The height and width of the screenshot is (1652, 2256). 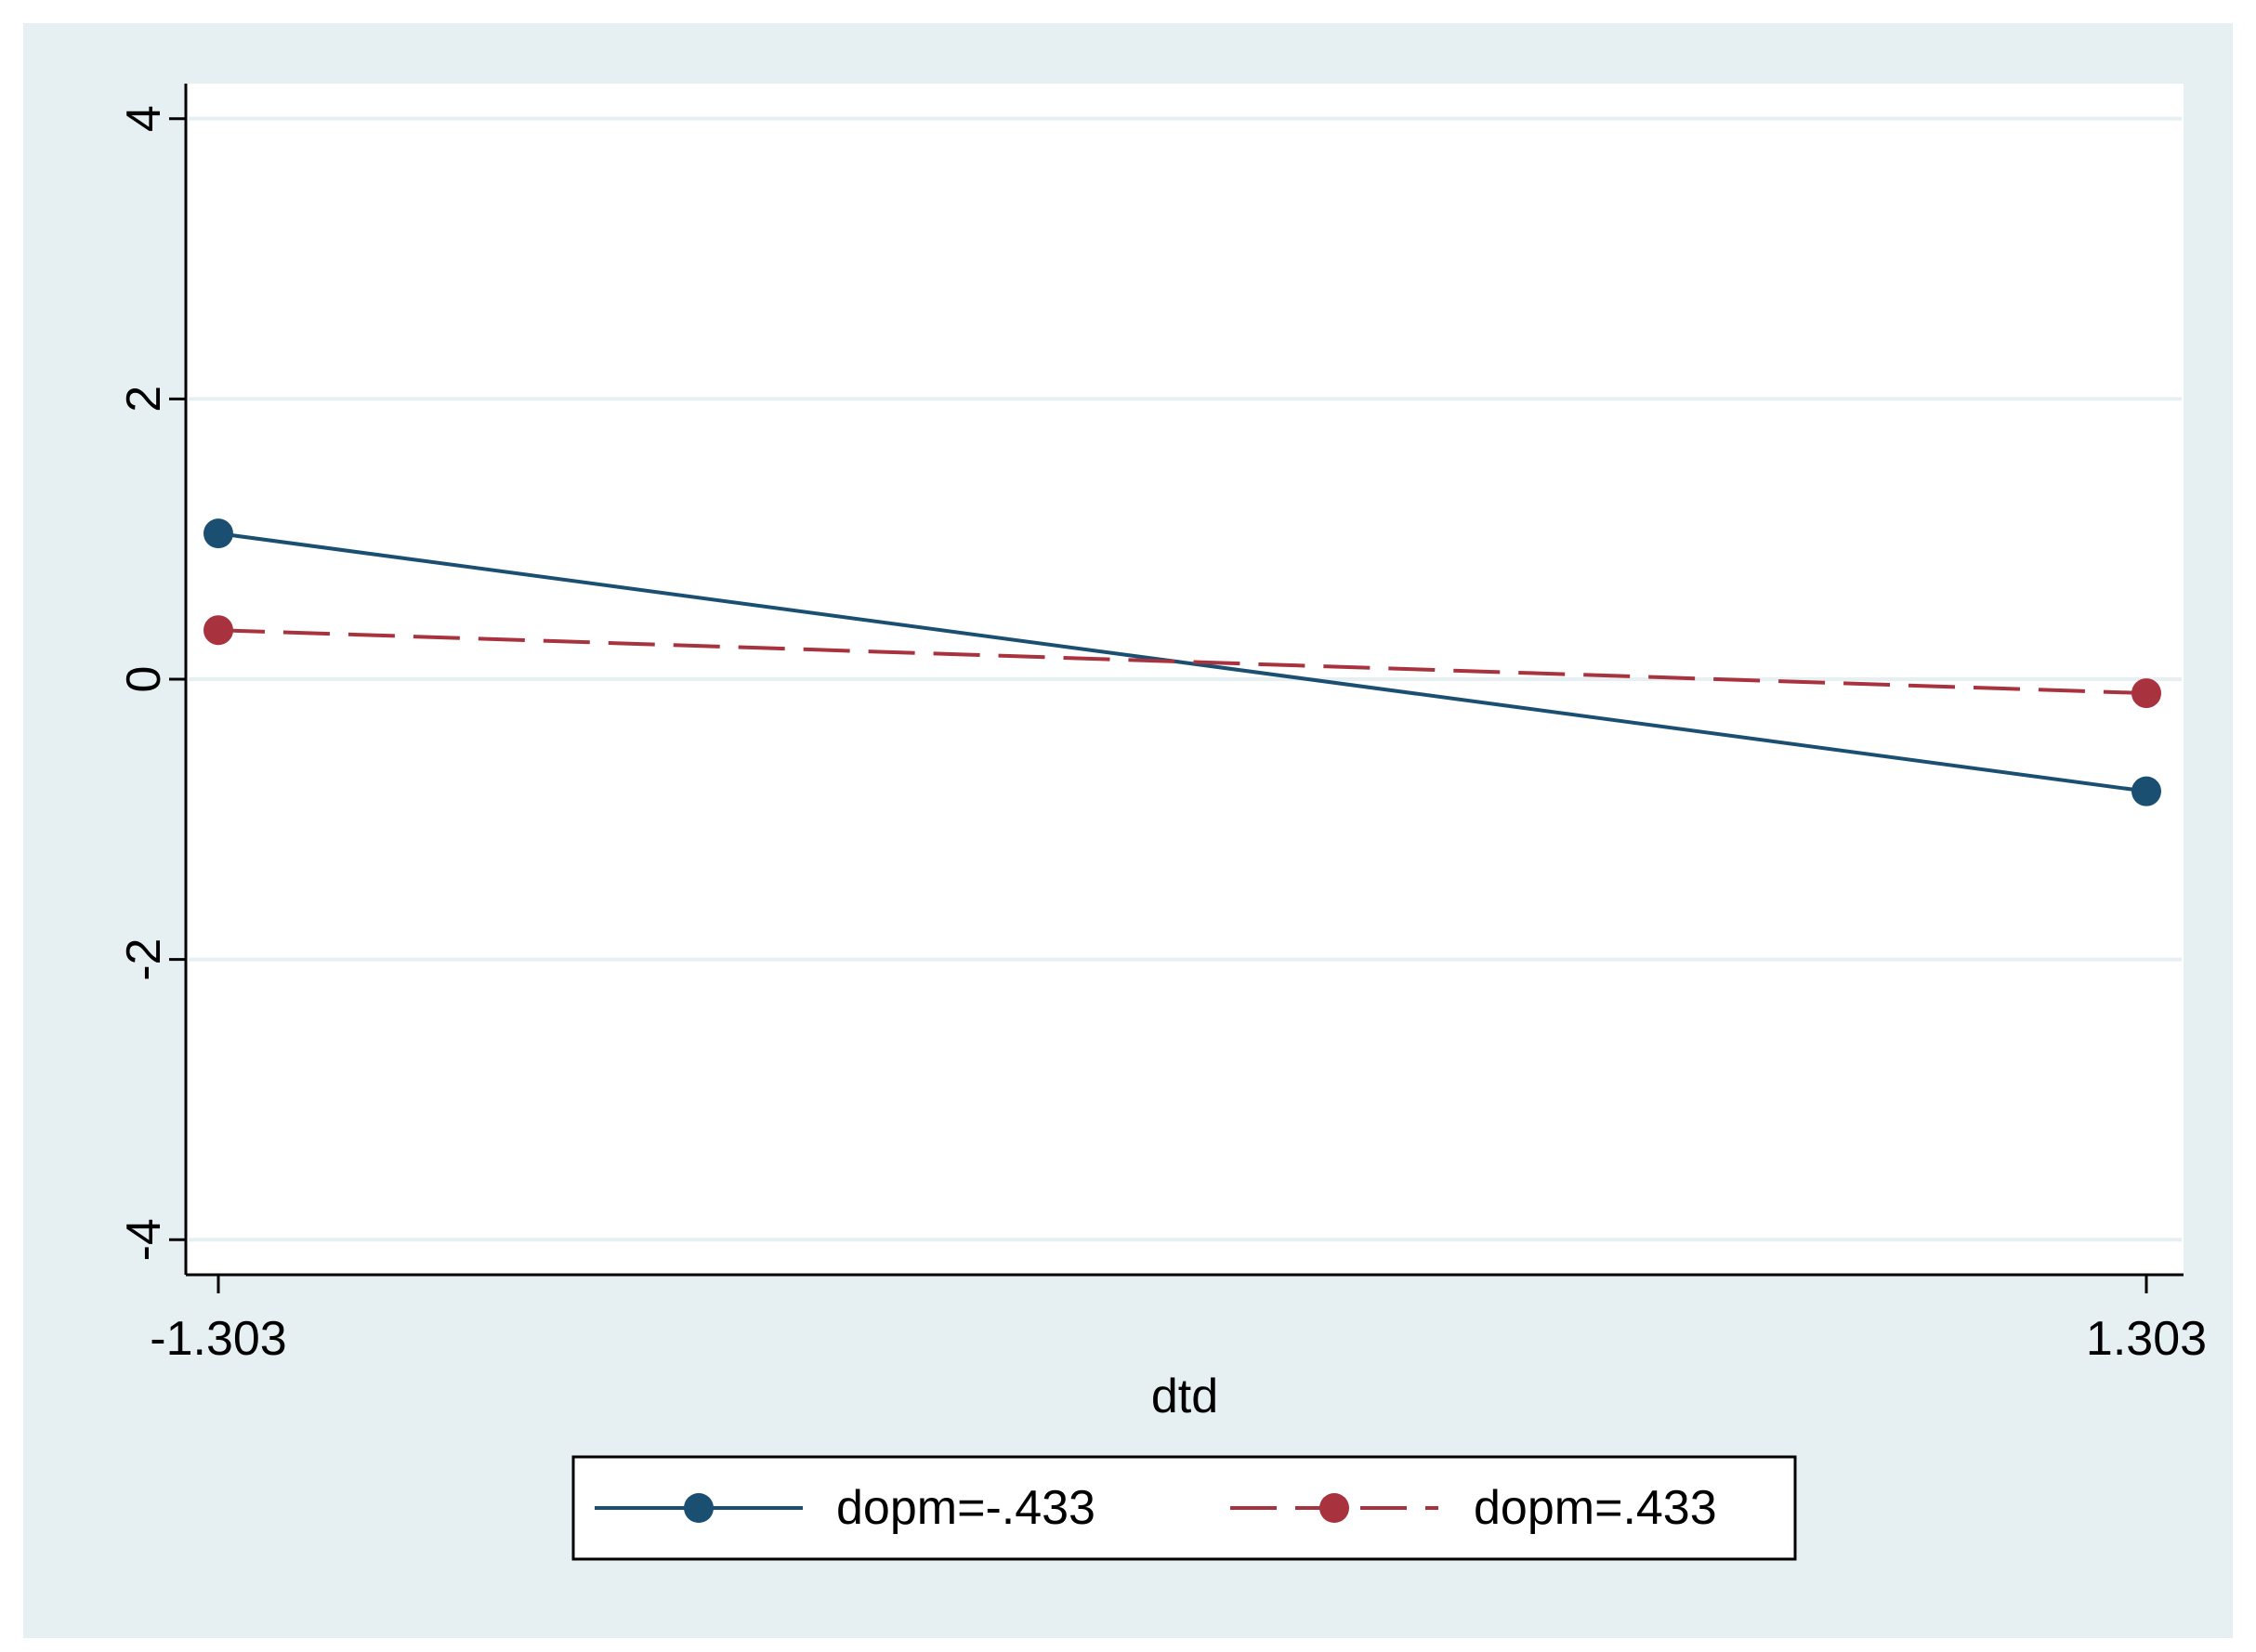 I want to click on x-tick-label: 1.303, so click(x=2146, y=1339).